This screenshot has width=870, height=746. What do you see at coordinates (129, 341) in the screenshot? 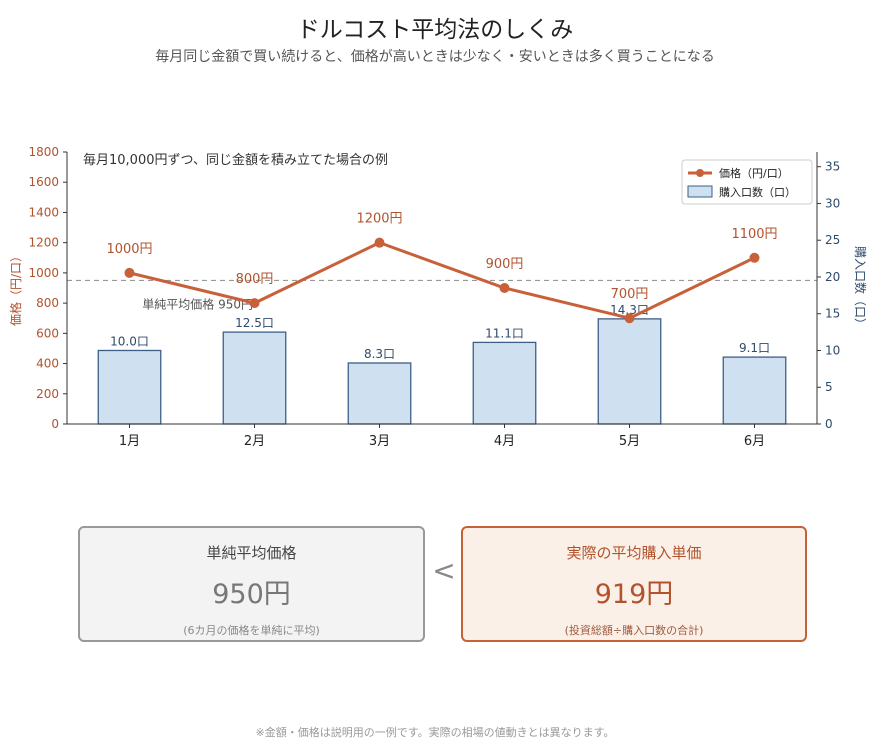
I see `bar-value-label: 10.0口` at bounding box center [129, 341].